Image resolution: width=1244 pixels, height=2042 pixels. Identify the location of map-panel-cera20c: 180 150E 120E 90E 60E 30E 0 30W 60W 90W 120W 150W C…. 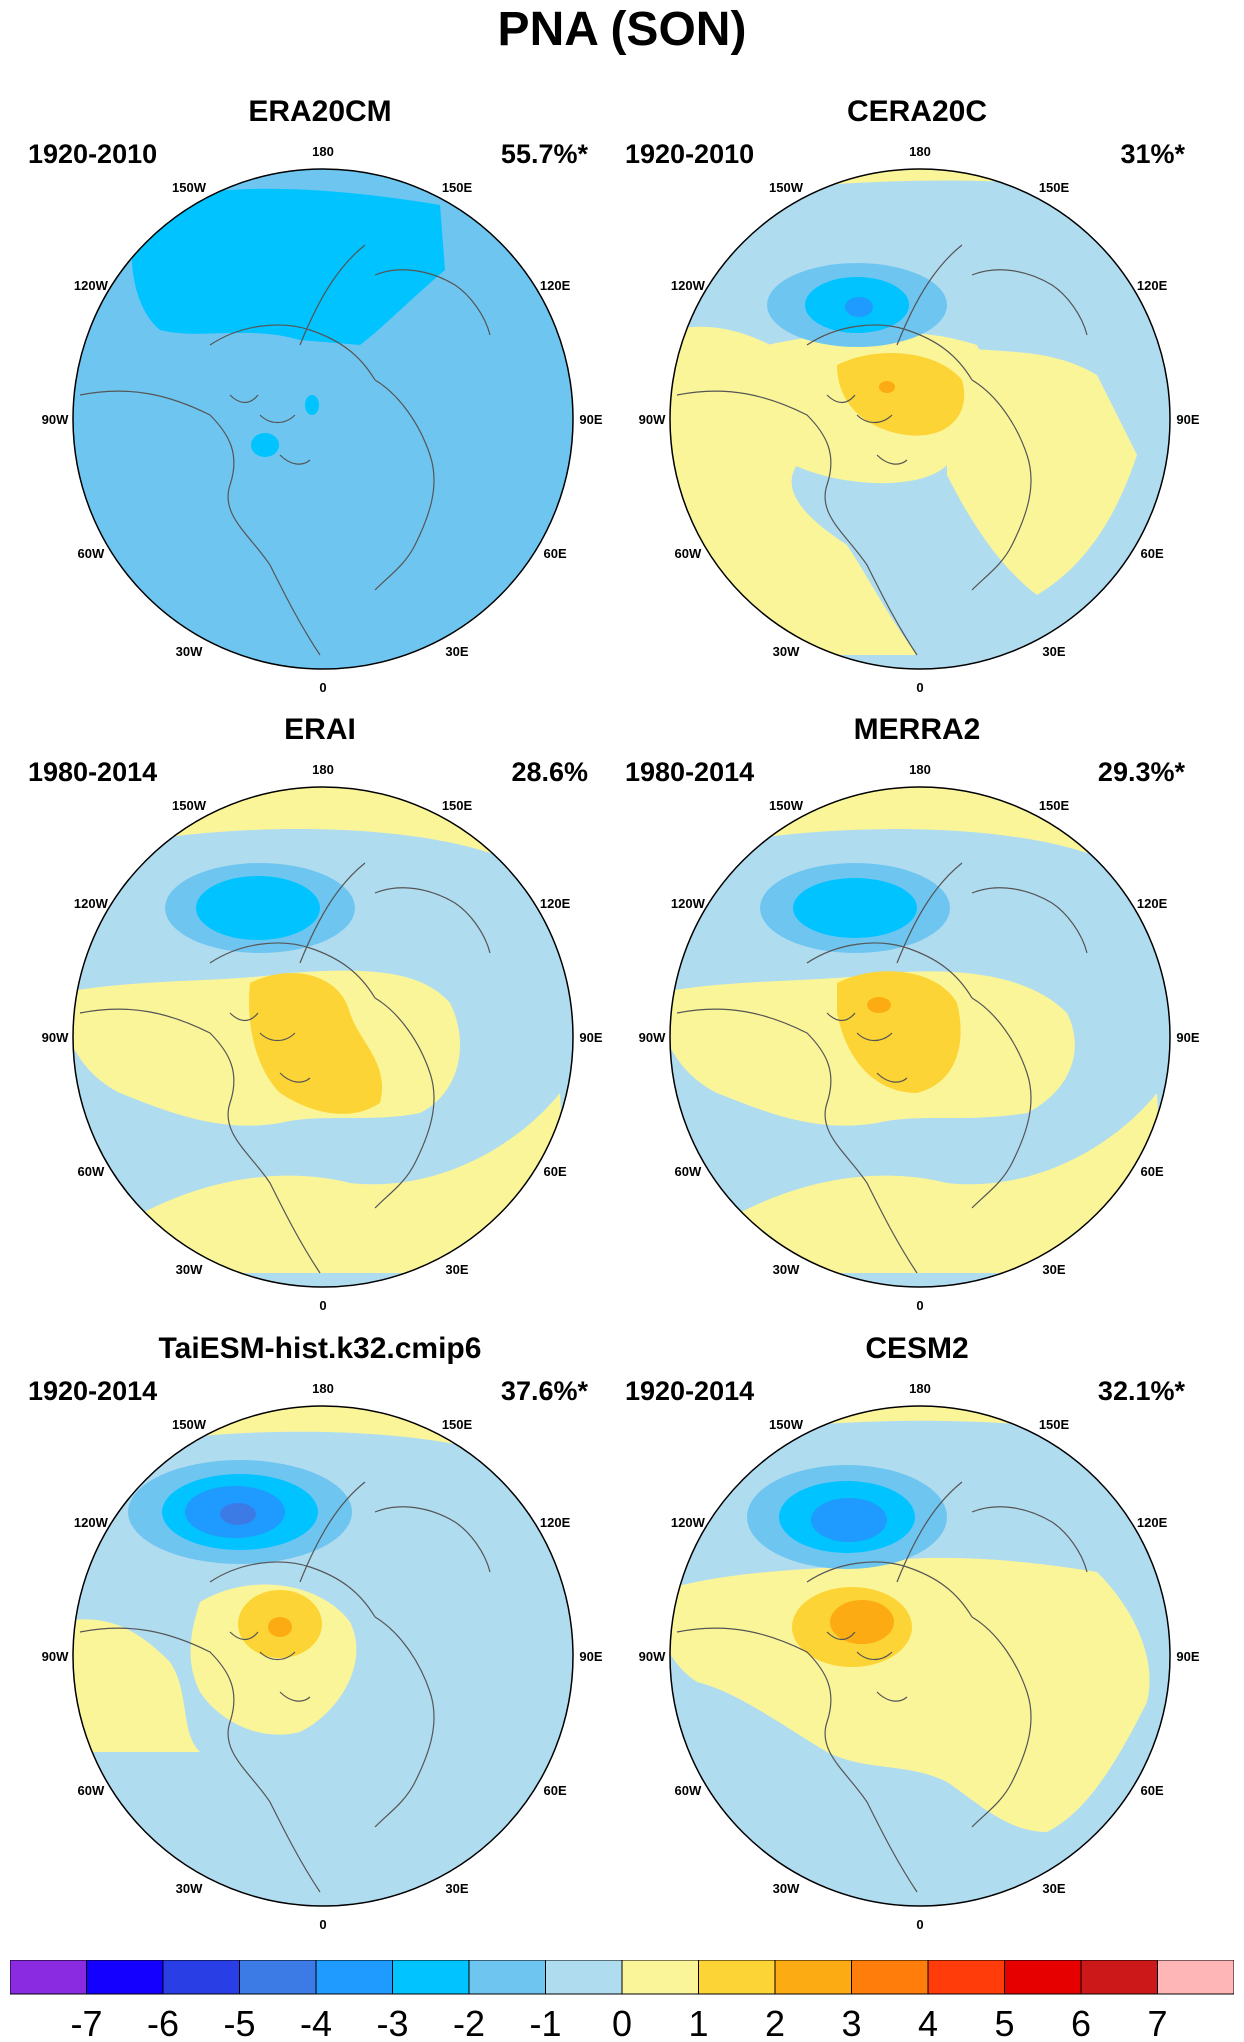
(917, 405).